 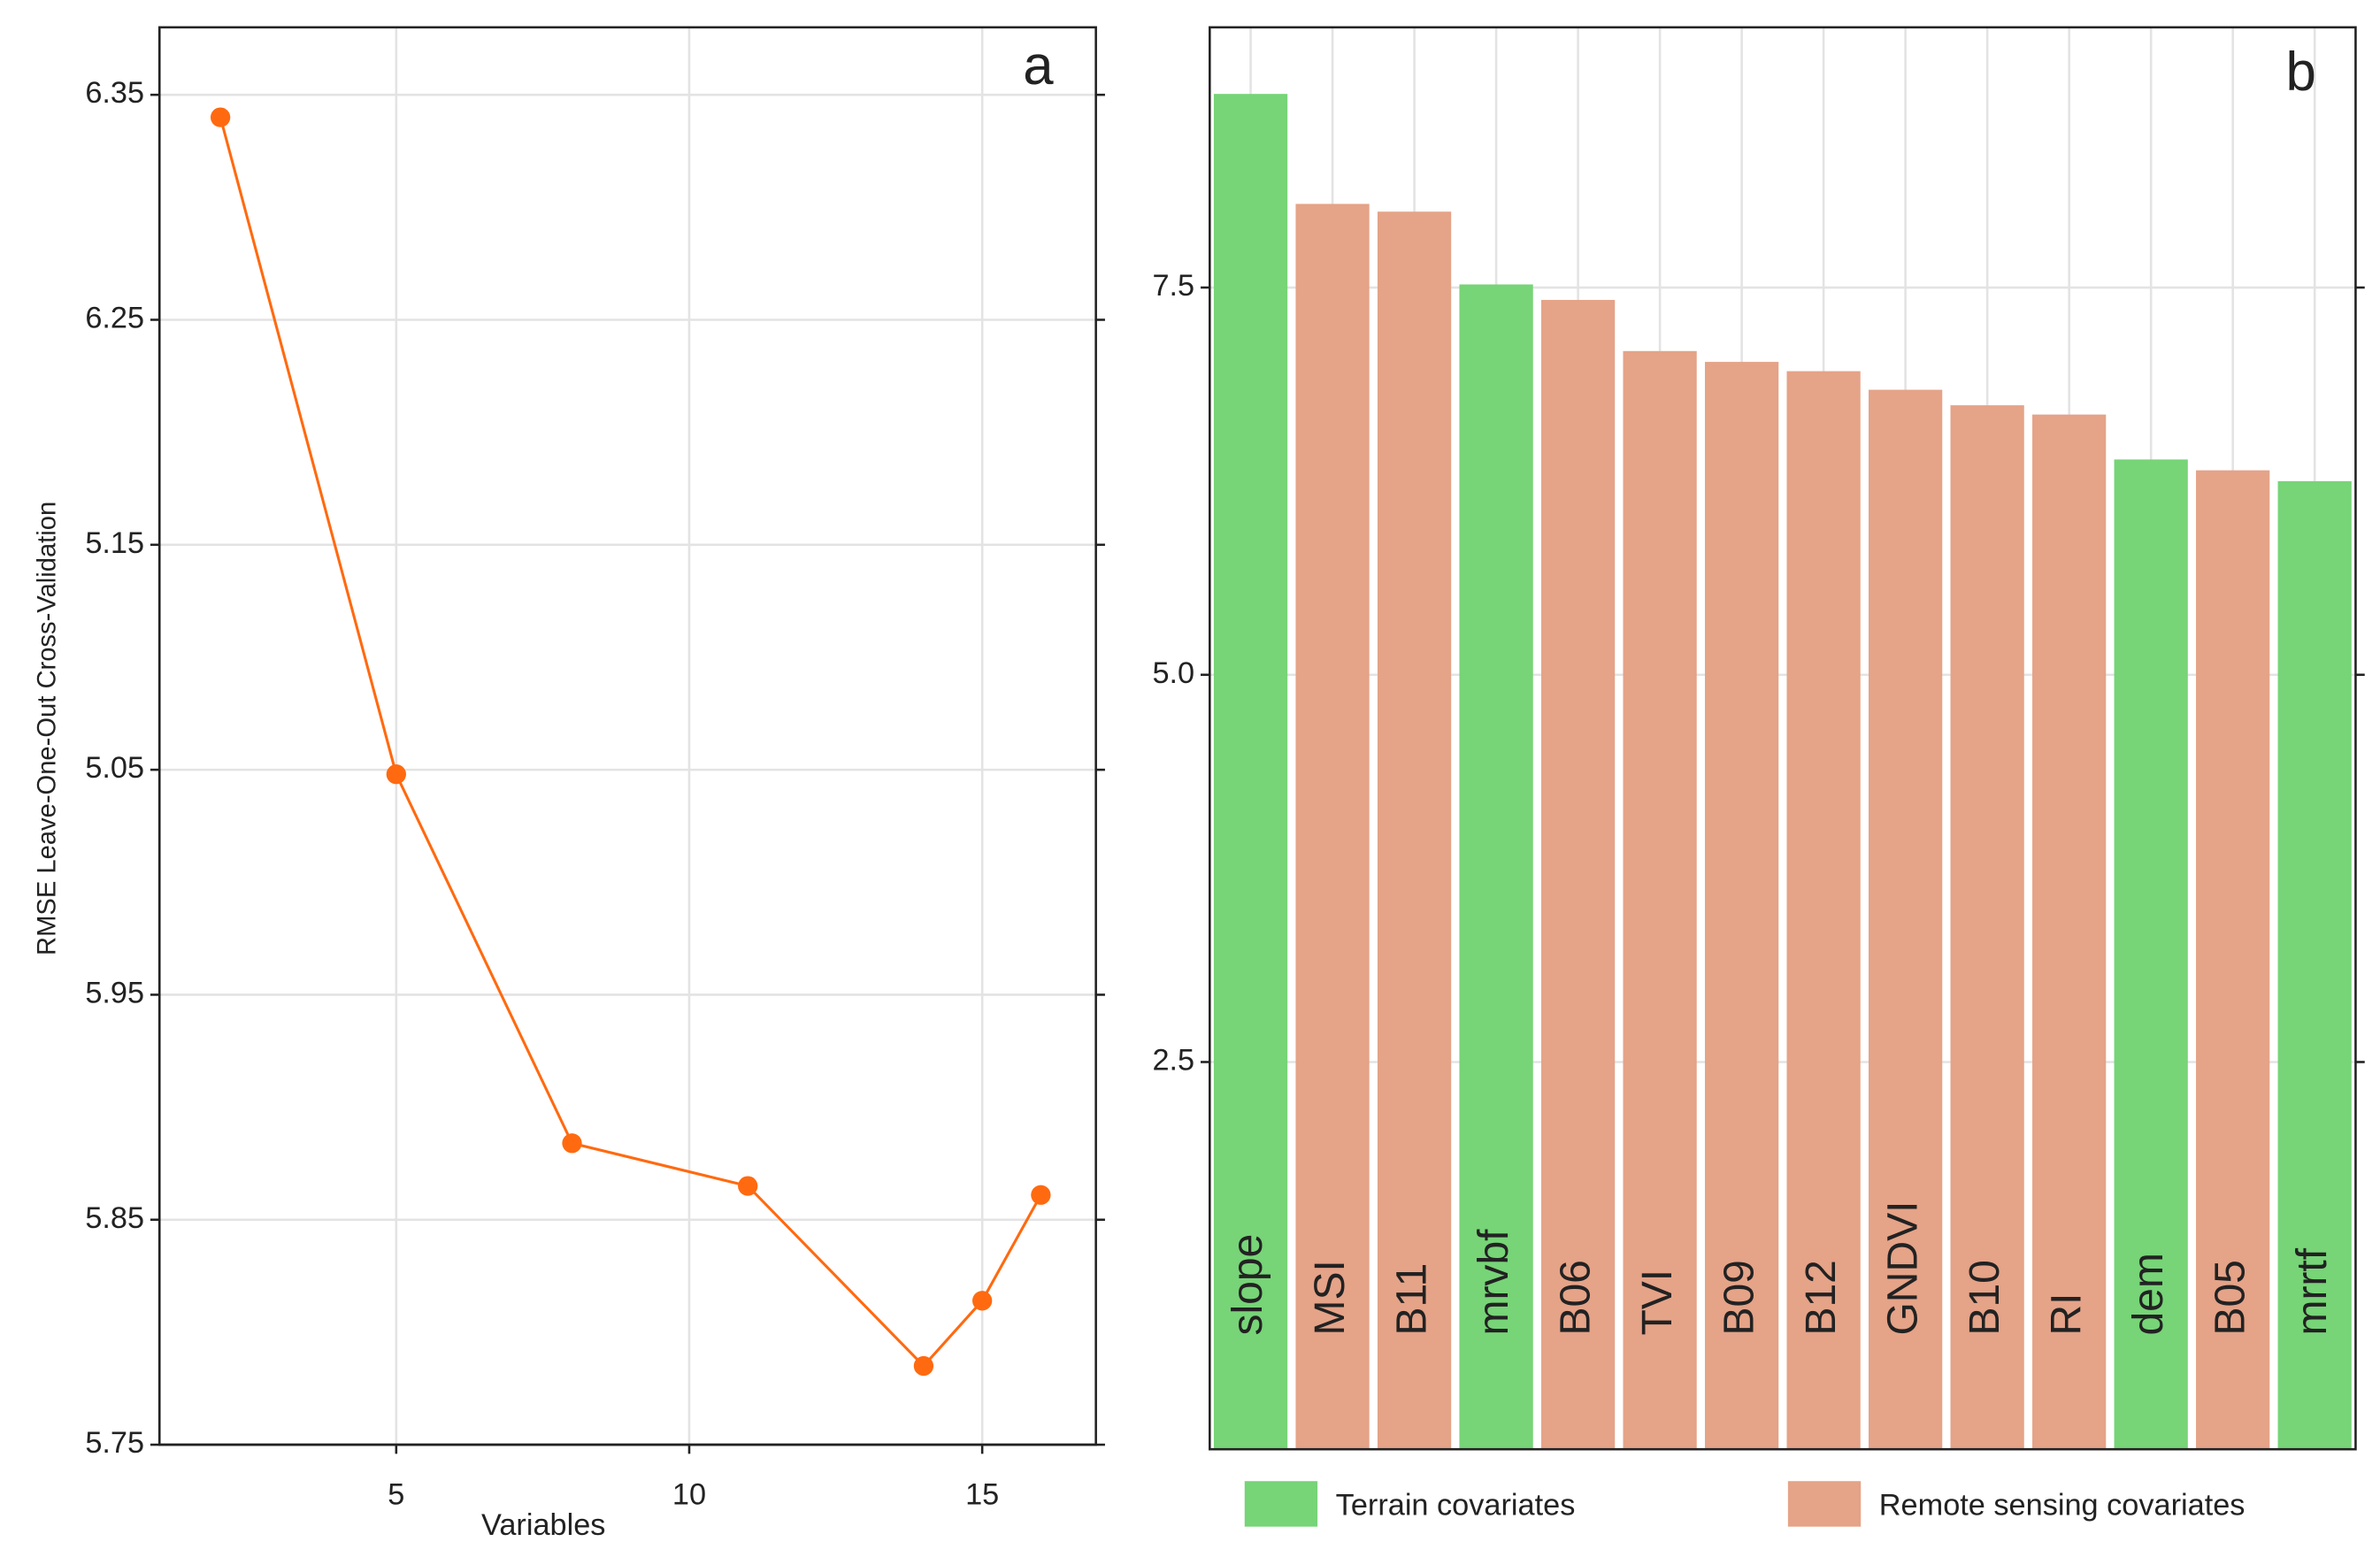 I want to click on y-tick-label: 7.5, so click(x=1173, y=286).